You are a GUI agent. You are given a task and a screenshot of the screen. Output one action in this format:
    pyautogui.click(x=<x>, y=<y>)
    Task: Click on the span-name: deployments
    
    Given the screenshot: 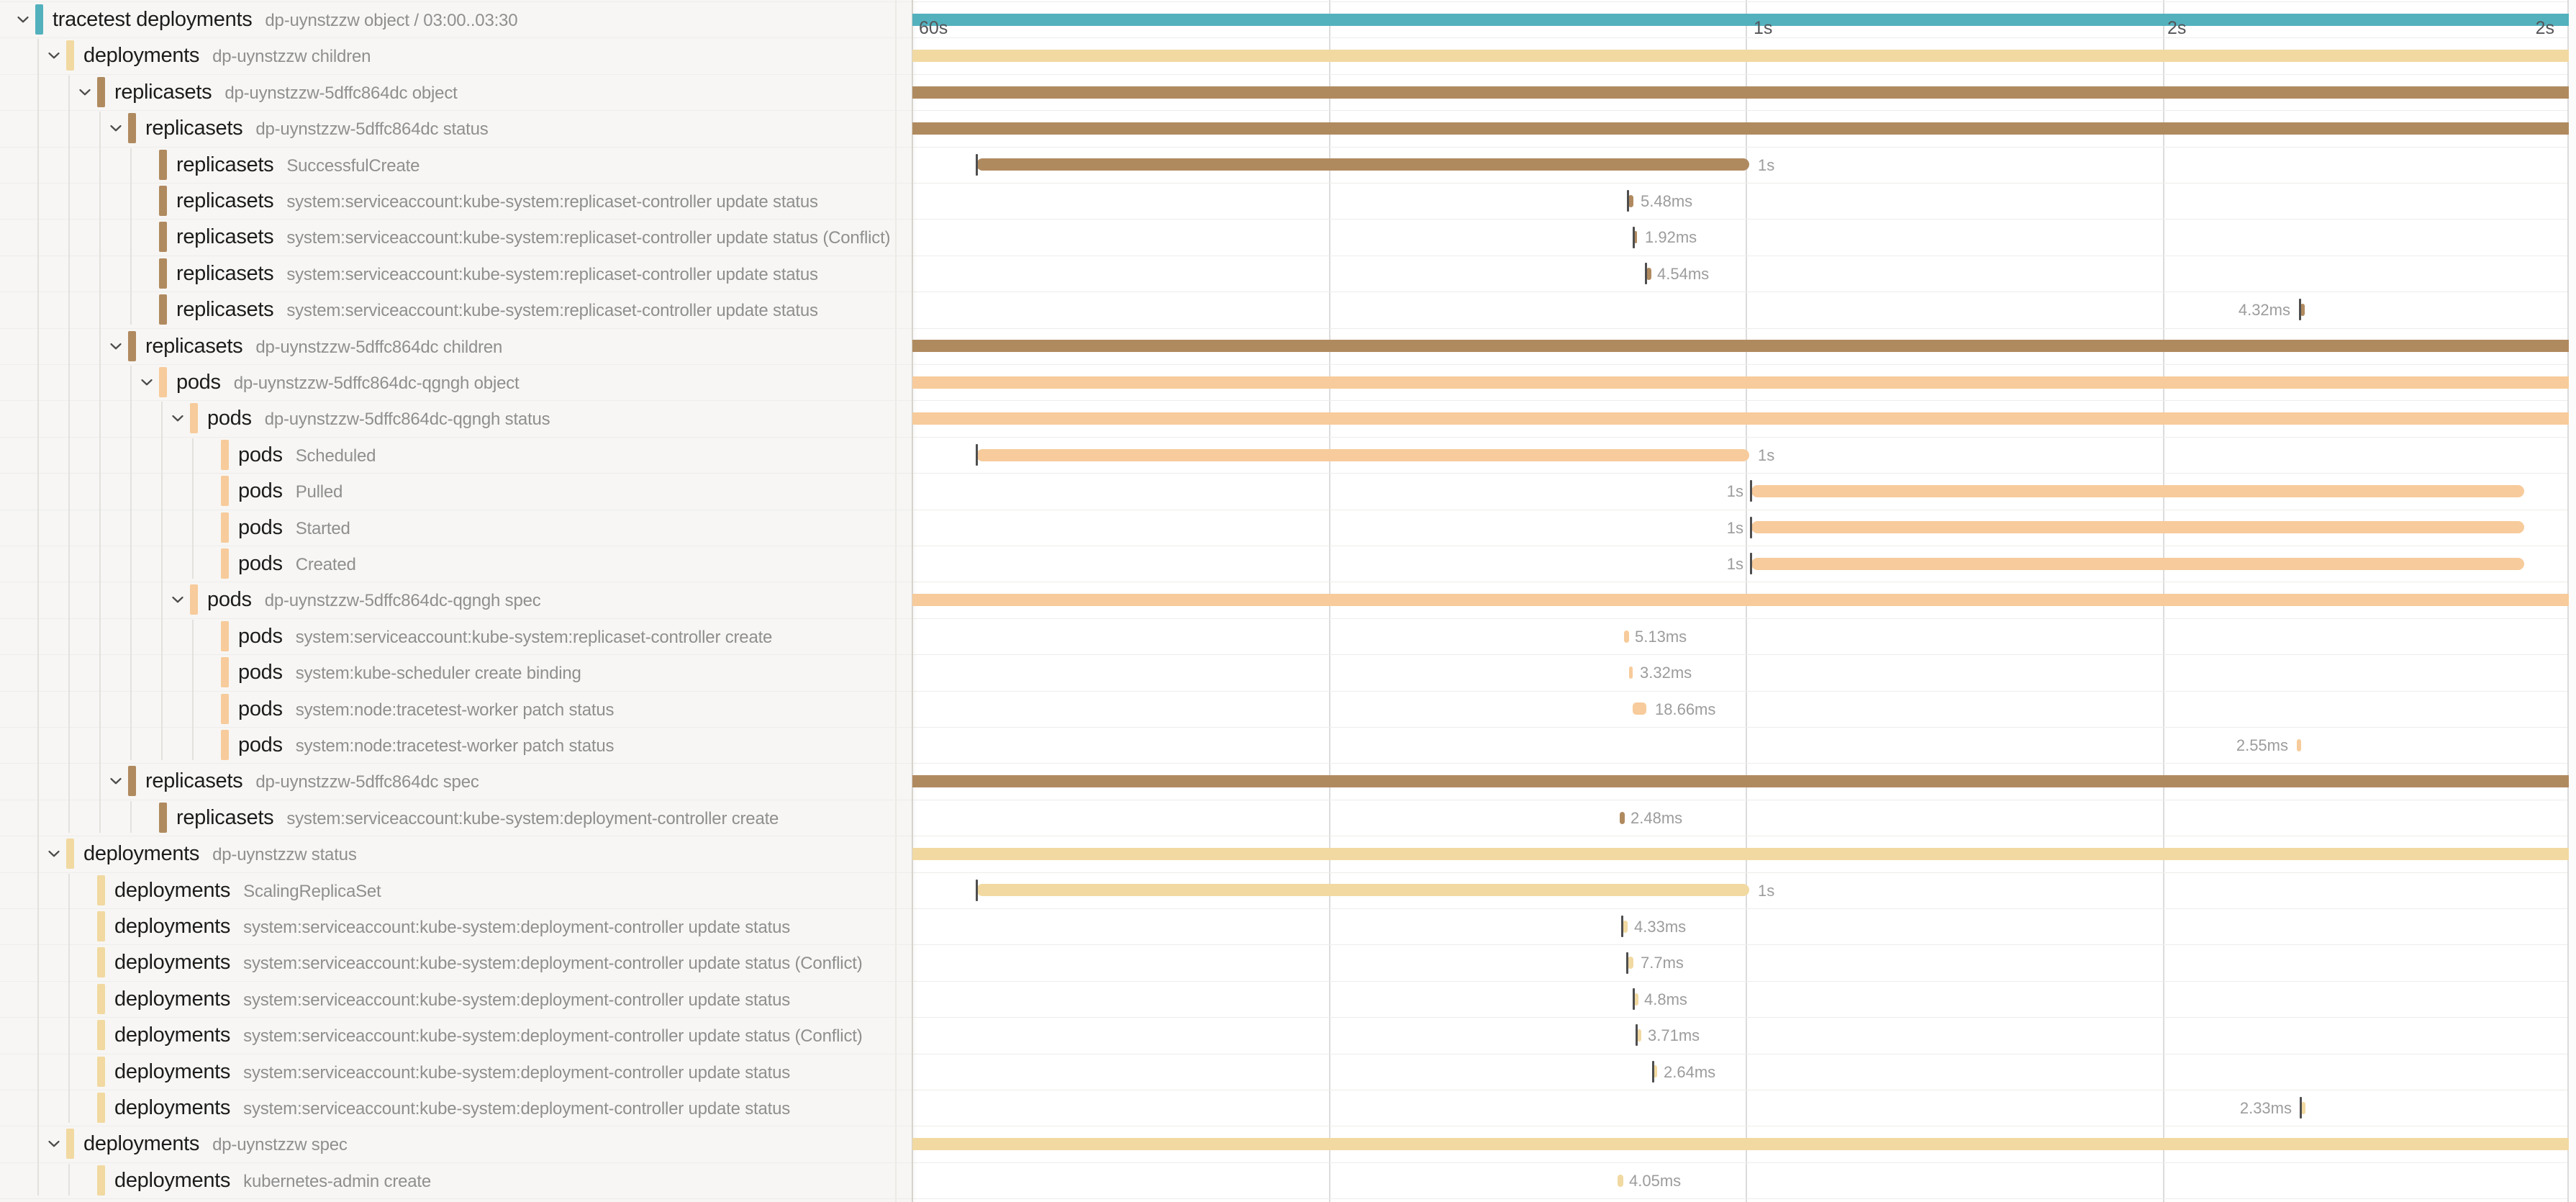 What is the action you would take?
    pyautogui.click(x=172, y=1071)
    